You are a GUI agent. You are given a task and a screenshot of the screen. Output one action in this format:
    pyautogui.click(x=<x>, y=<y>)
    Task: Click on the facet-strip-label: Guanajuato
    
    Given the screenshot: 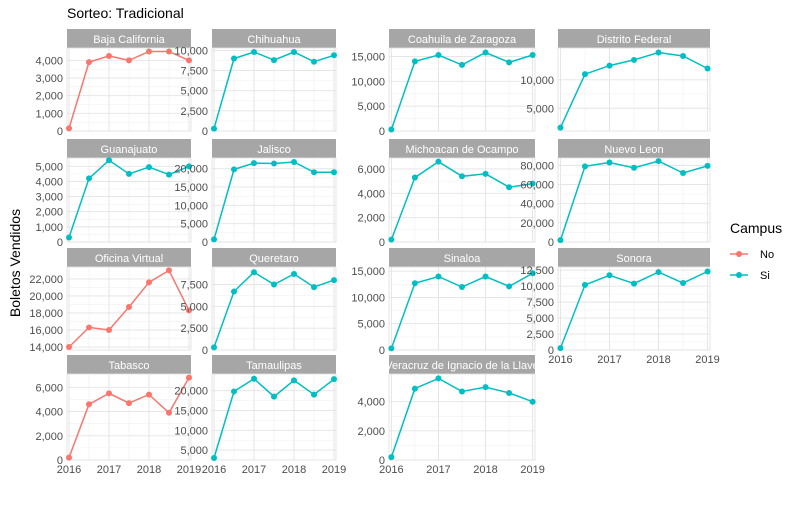 What is the action you would take?
    pyautogui.click(x=129, y=150)
    